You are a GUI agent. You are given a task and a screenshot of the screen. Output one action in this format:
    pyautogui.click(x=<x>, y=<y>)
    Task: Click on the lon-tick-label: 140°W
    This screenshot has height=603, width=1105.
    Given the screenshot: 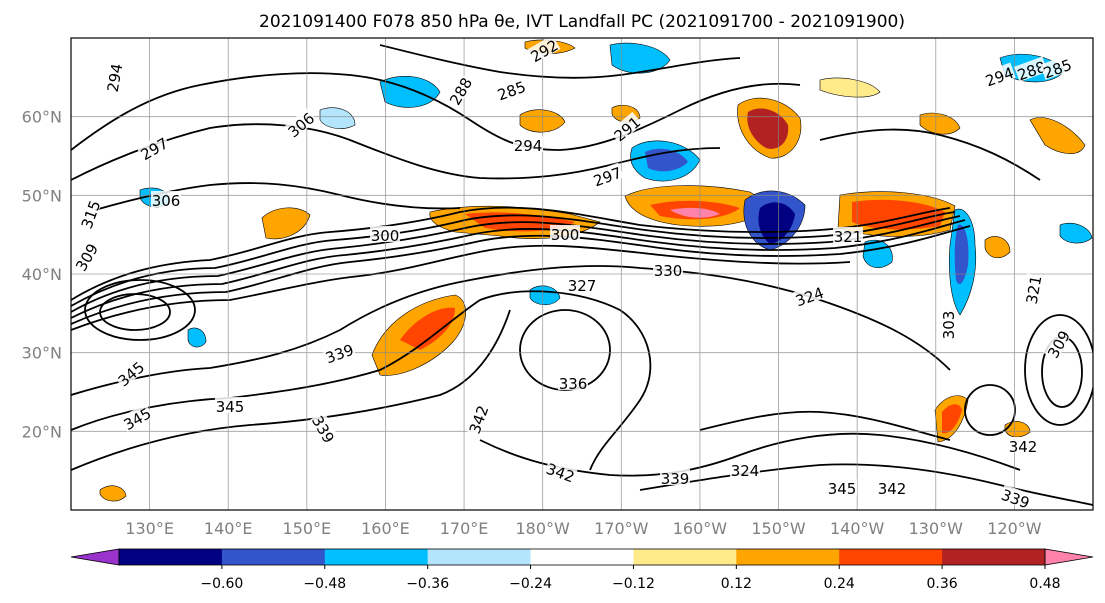 What is the action you would take?
    pyautogui.click(x=857, y=528)
    